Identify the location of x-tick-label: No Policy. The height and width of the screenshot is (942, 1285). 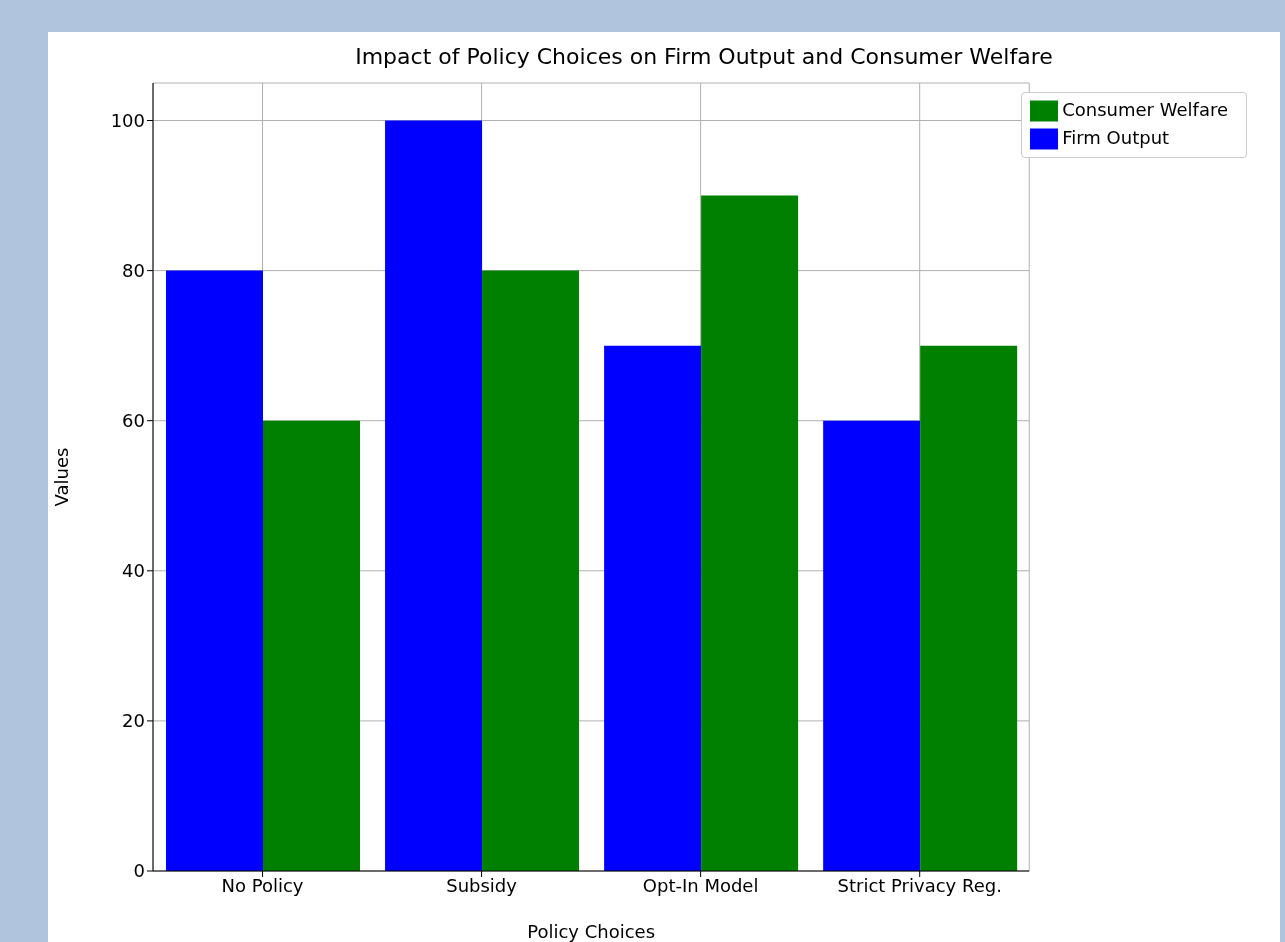
(262, 885).